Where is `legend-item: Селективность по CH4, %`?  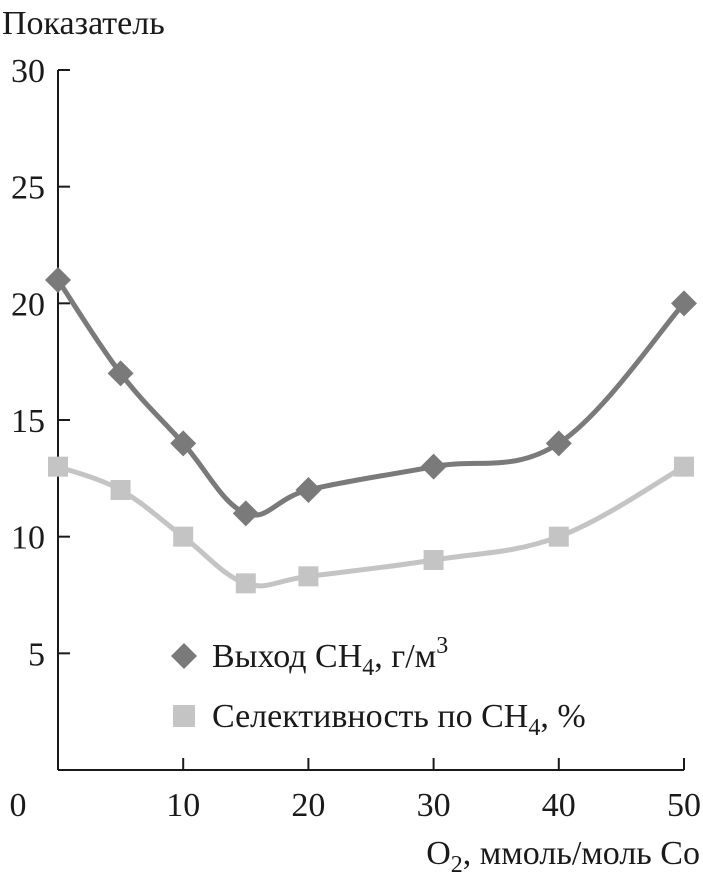
legend-item: Селективность по CH4, % is located at coordinates (379, 719).